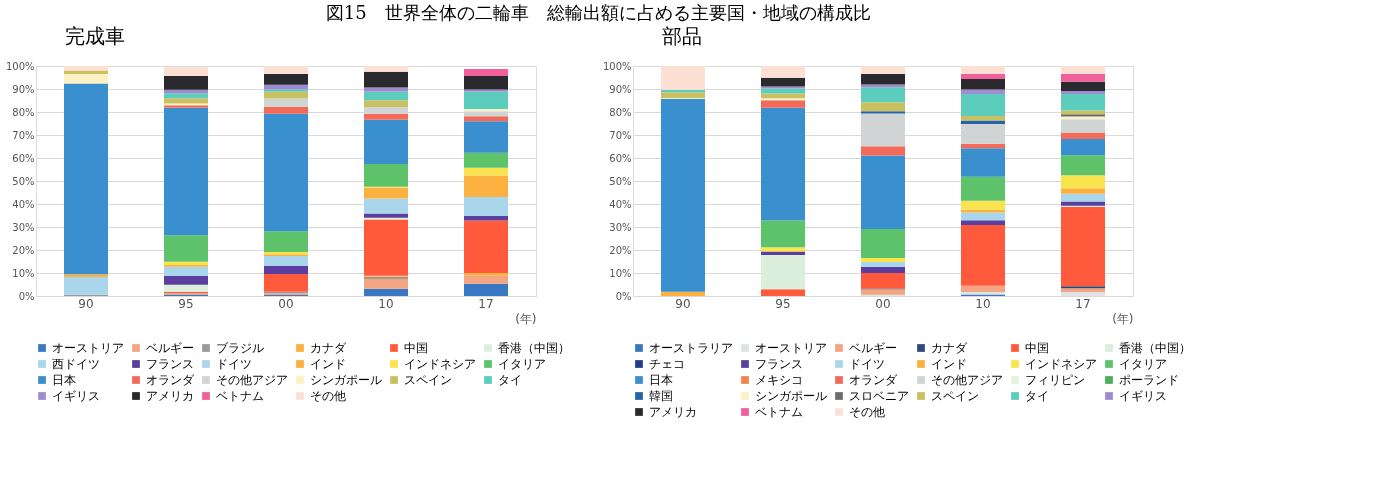  I want to click on legend-label: ブラジル, so click(240, 348).